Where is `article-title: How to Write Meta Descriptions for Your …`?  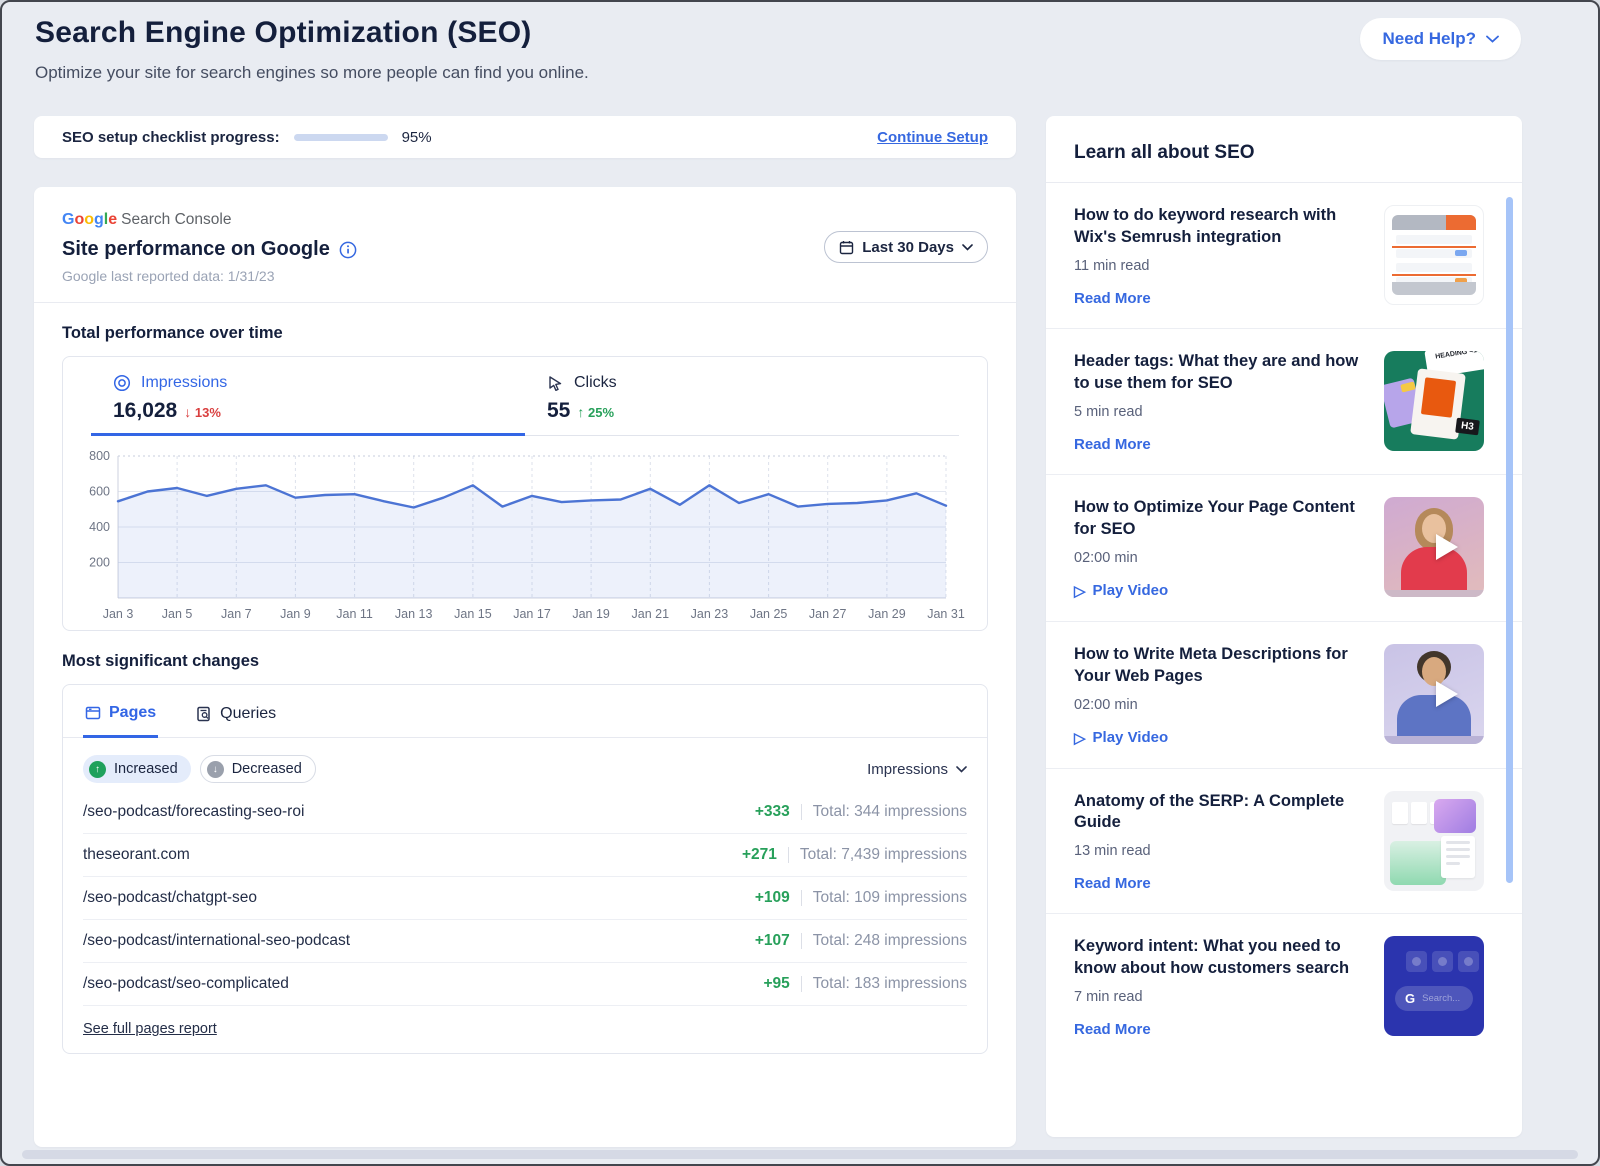
article-title: How to Write Meta Descriptions for Your … is located at coordinates (1211, 664).